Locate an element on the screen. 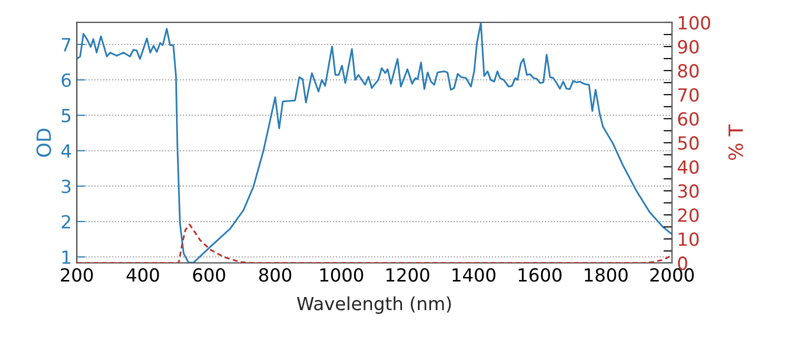  x-tick-label: 1400 is located at coordinates (474, 275).